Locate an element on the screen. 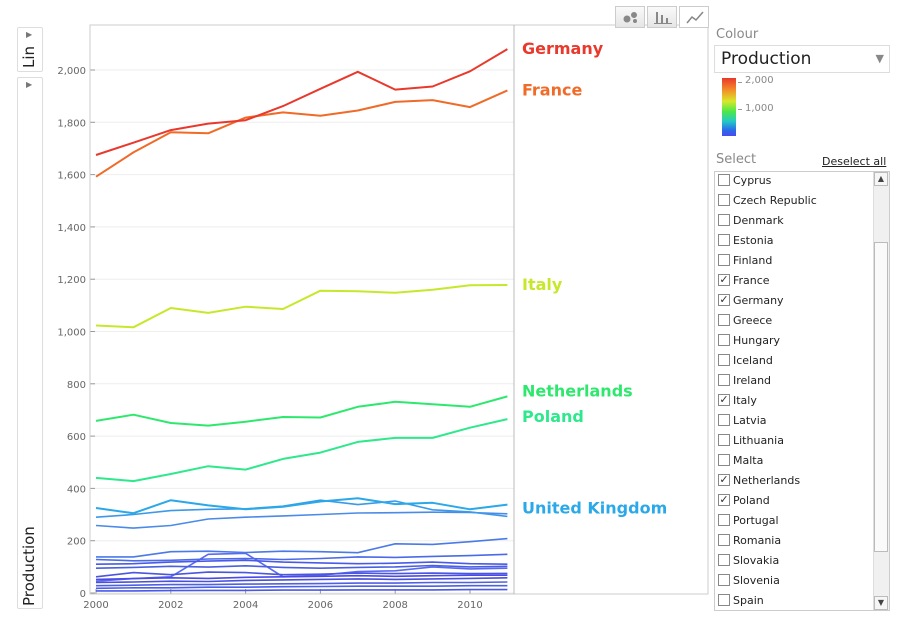 The height and width of the screenshot is (627, 902). series-label: United Kingdom is located at coordinates (594, 508).